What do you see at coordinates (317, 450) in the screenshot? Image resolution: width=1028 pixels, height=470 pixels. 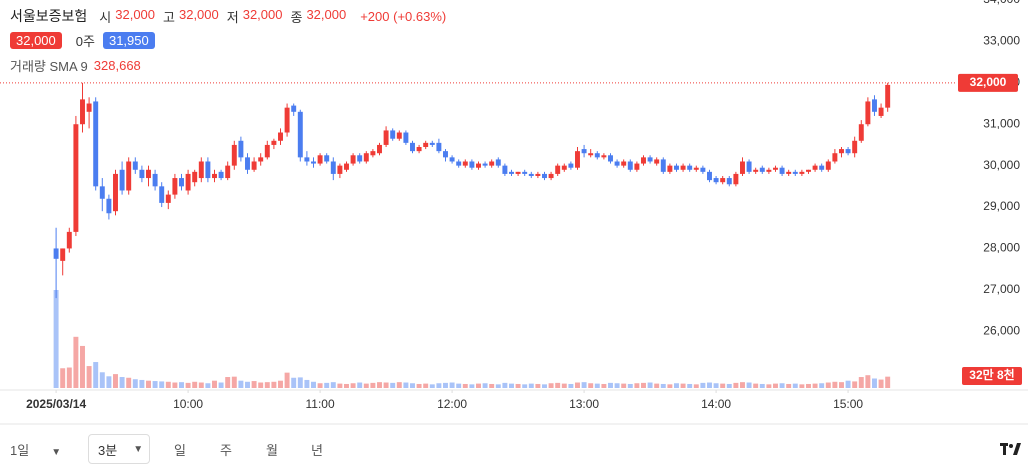 I see `period-button: 년` at bounding box center [317, 450].